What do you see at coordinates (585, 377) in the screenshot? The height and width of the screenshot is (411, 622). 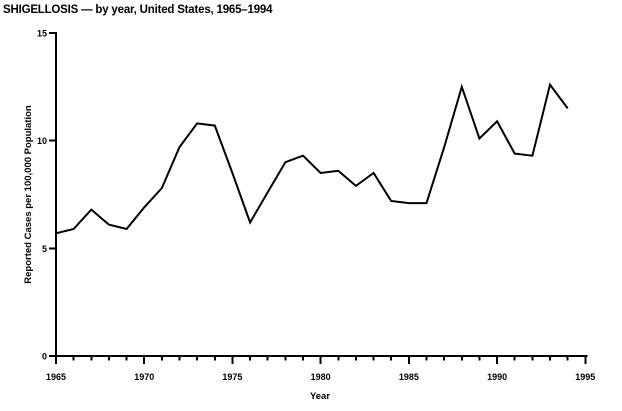 I see `x-tick-label: 1995` at bounding box center [585, 377].